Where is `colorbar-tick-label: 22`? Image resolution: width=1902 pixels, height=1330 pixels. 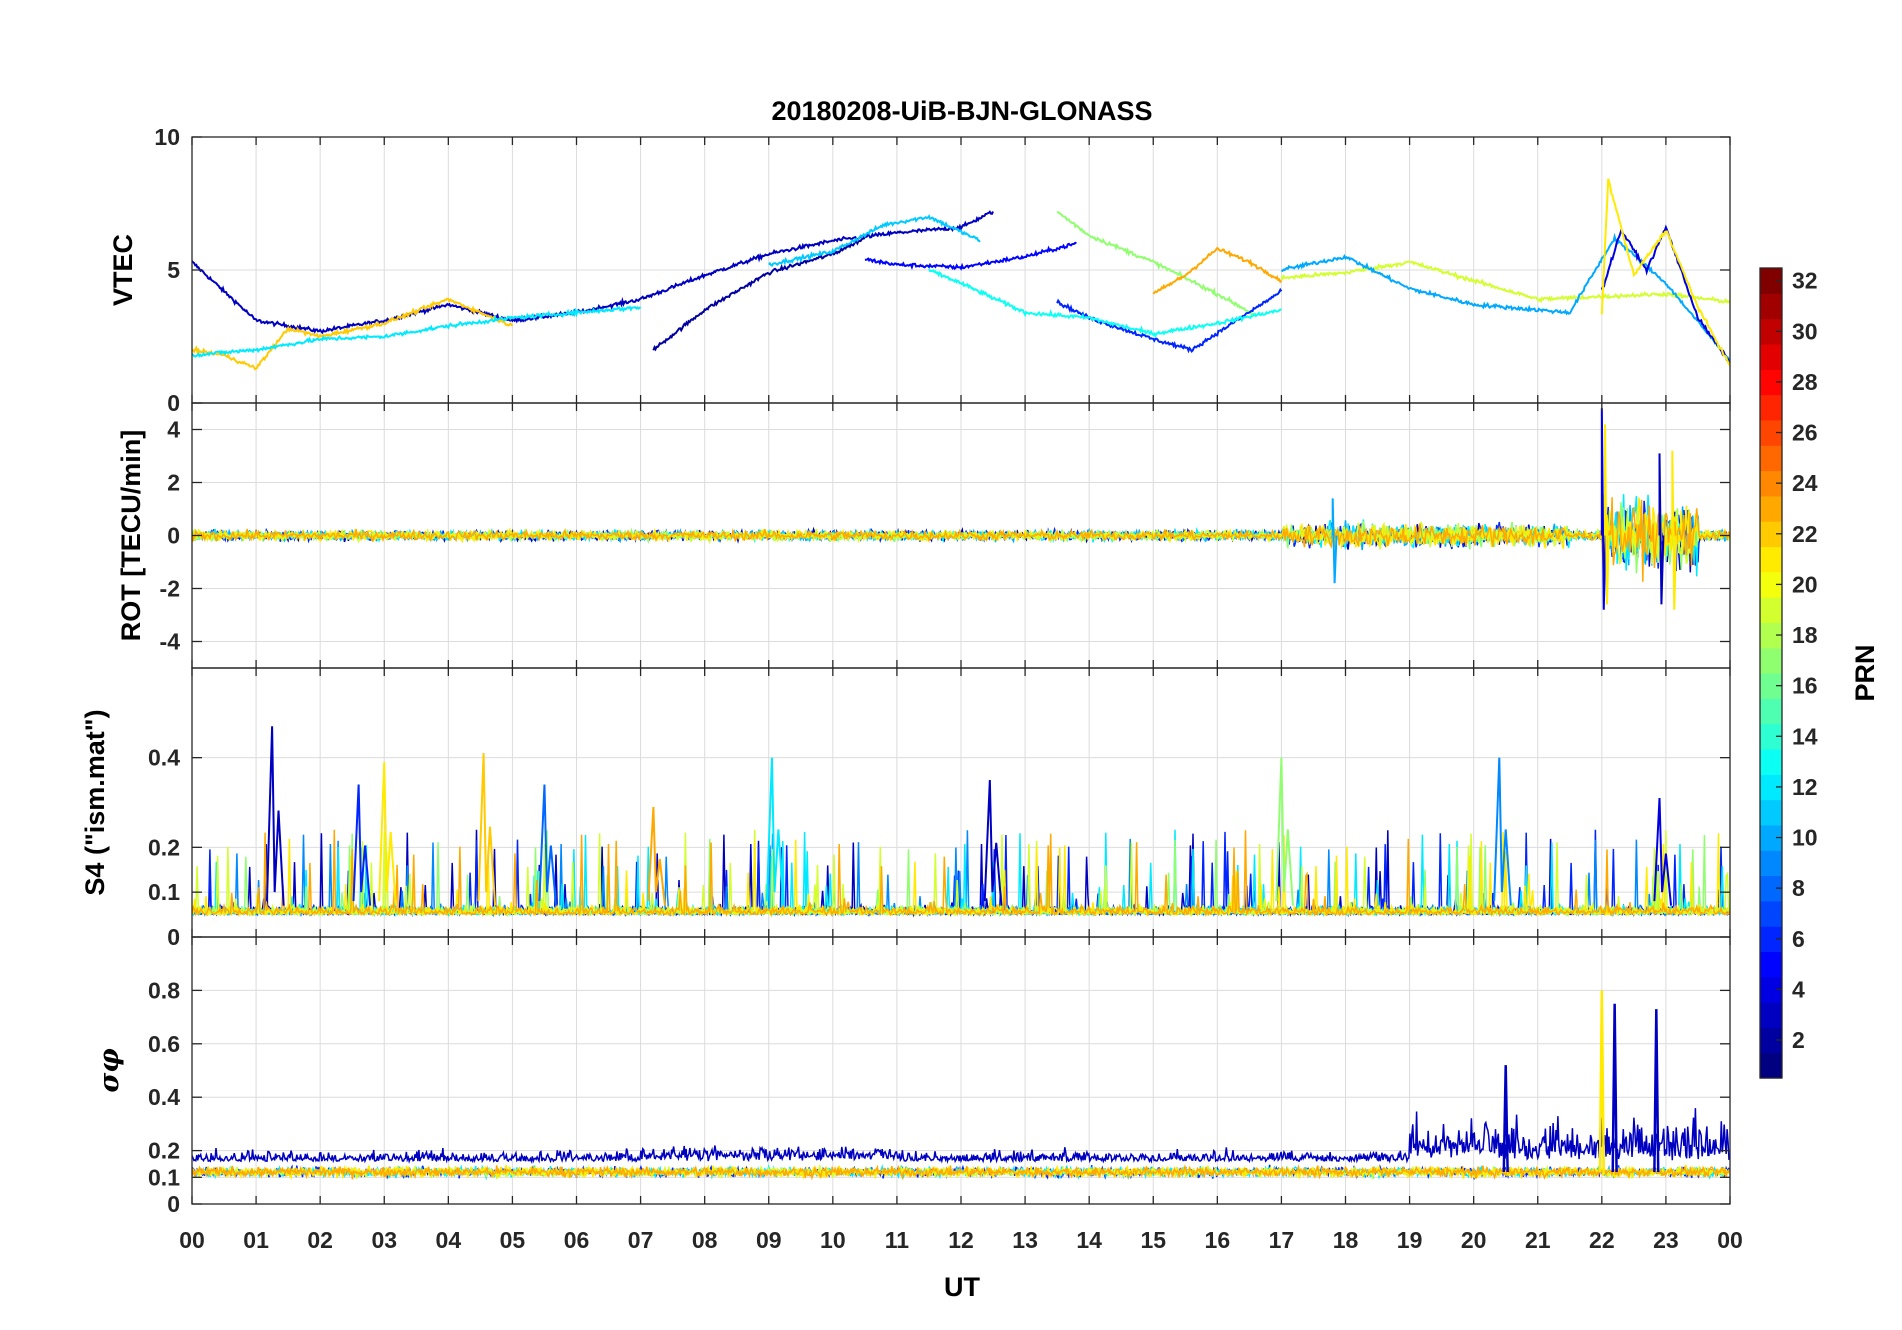 colorbar-tick-label: 22 is located at coordinates (1805, 534).